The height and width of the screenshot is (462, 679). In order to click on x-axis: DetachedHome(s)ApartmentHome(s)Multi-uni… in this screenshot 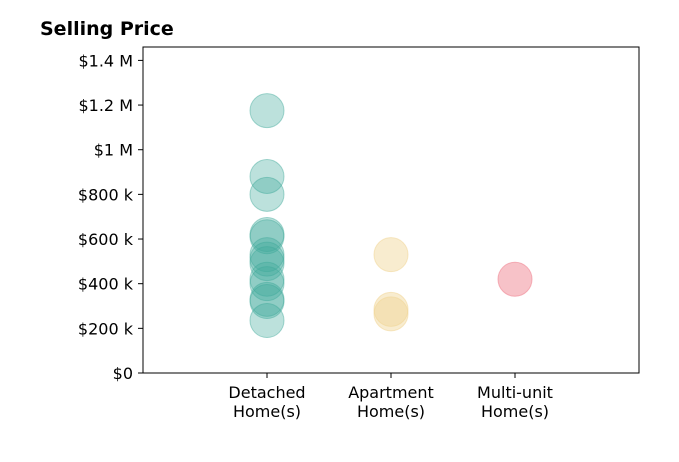, I will do `click(390, 397)`.